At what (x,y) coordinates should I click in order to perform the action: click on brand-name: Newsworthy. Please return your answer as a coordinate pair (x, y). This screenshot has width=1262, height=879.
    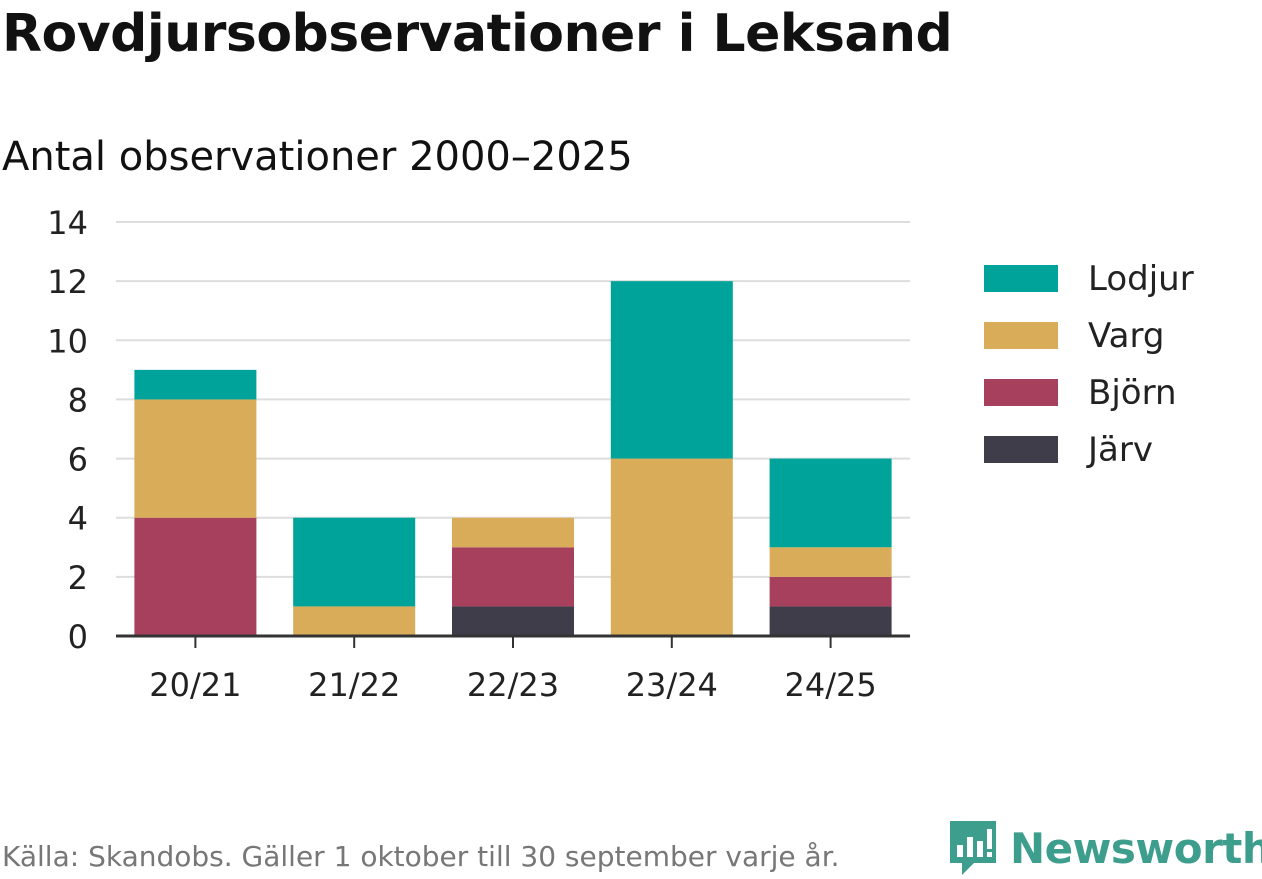
    Looking at the image, I should click on (1136, 848).